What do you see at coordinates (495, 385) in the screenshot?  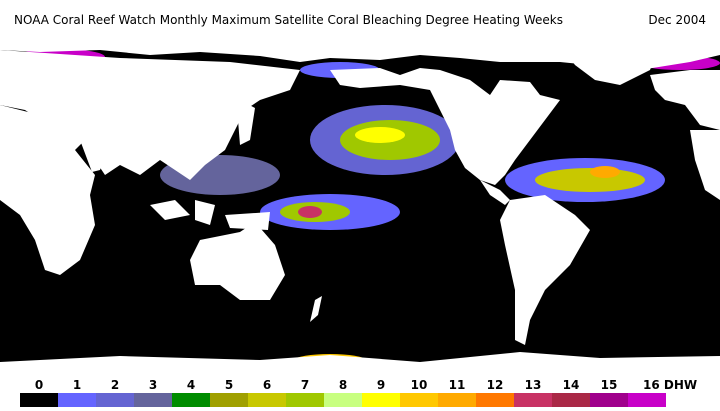 I see `legend-label: 12` at bounding box center [495, 385].